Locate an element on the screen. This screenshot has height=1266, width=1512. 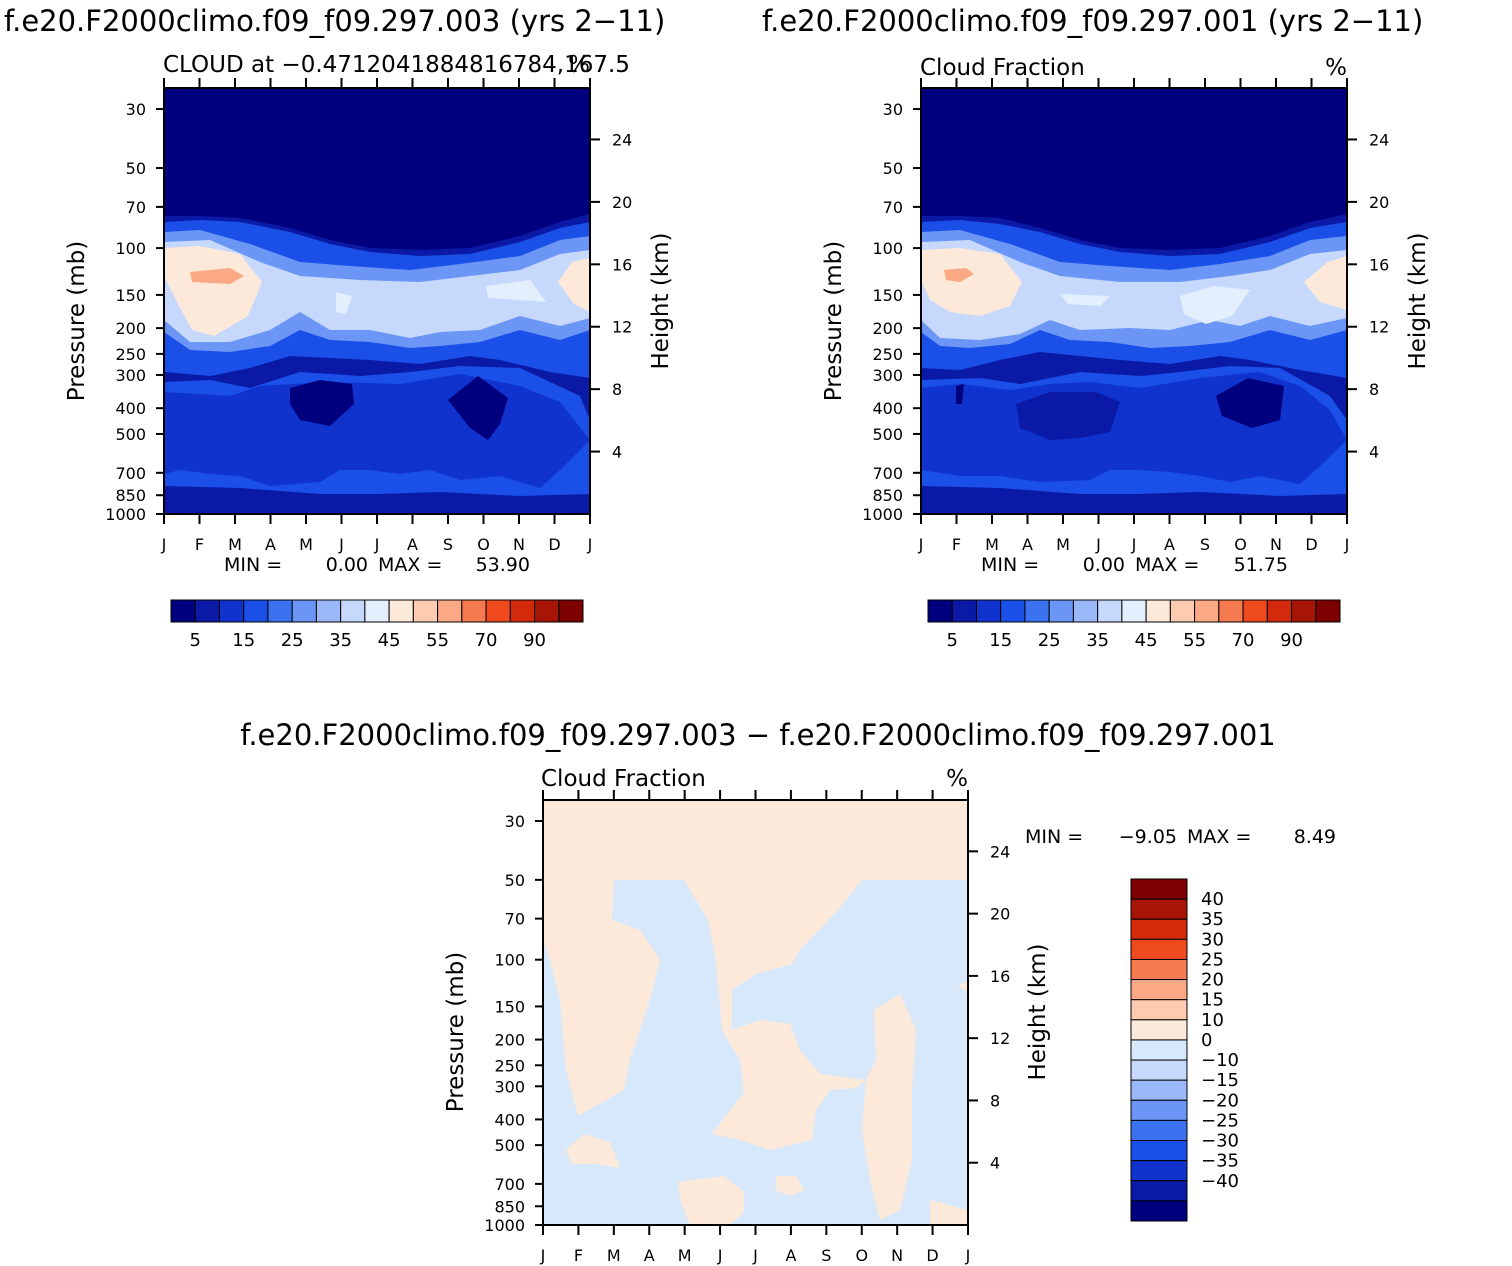
contour-band-top is located at coordinates (1134, 169).